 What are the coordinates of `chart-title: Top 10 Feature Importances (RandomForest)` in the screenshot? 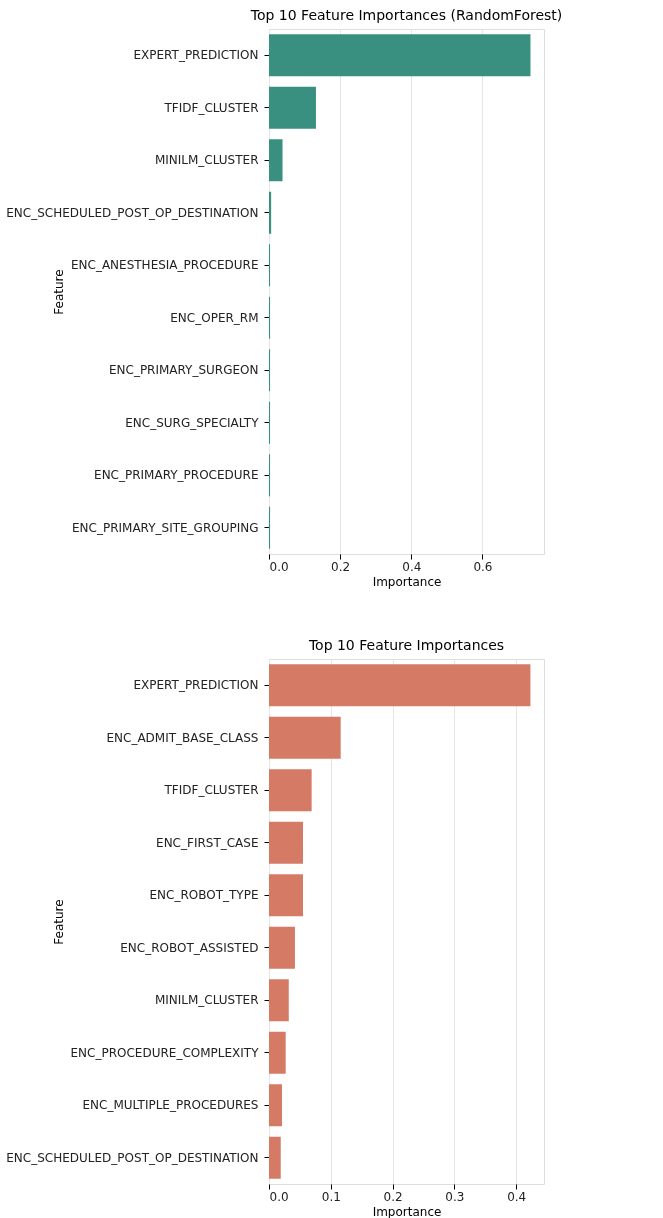 It's located at (406, 15).